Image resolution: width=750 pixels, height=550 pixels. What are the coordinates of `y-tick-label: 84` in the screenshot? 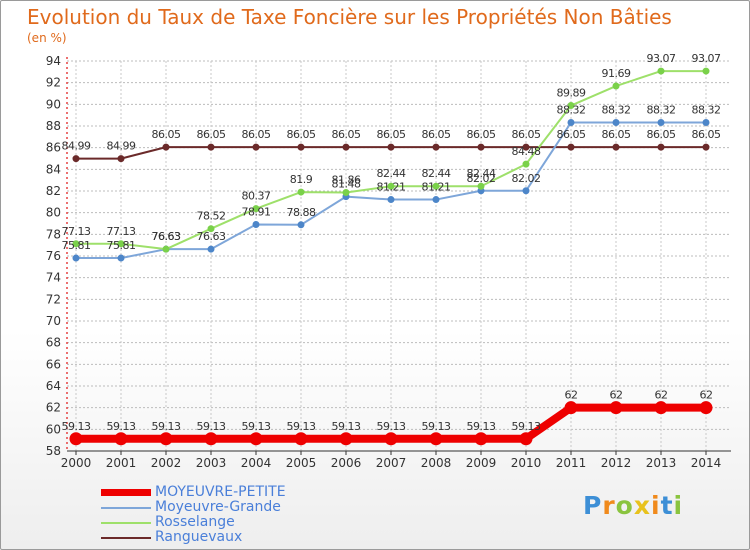 It's located at (53, 169).